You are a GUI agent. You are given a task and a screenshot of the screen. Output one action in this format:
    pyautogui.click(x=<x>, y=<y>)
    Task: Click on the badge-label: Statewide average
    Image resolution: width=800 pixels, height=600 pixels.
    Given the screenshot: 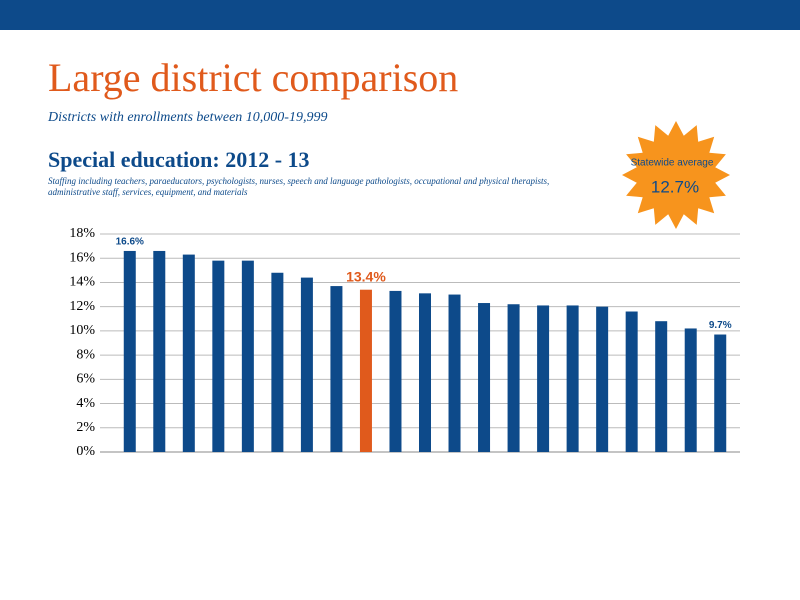 What is the action you would take?
    pyautogui.click(x=672, y=163)
    